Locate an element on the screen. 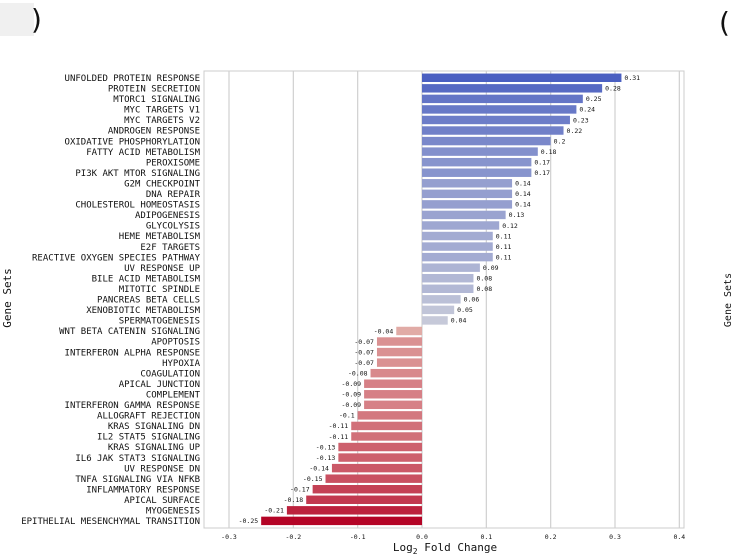 Image resolution: width=732 pixels, height=554 pixels. category-label: CHOLESTEROL HOMEOSTASIS is located at coordinates (137, 206).